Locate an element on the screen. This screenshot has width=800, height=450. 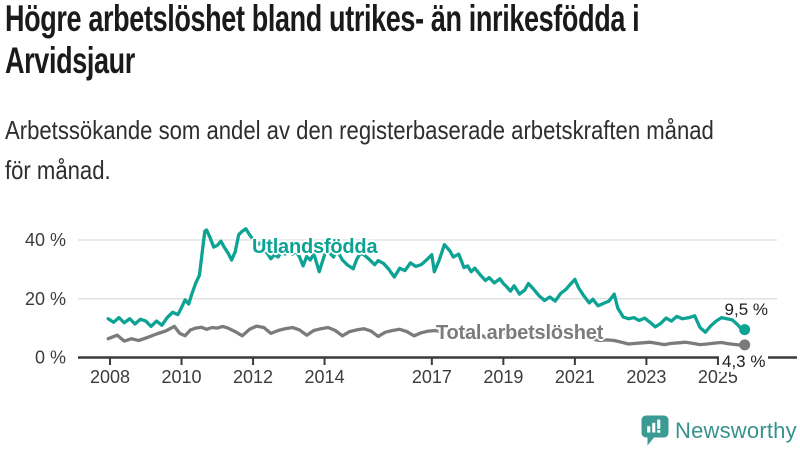
svg-text: 2019 is located at coordinates (503, 377).